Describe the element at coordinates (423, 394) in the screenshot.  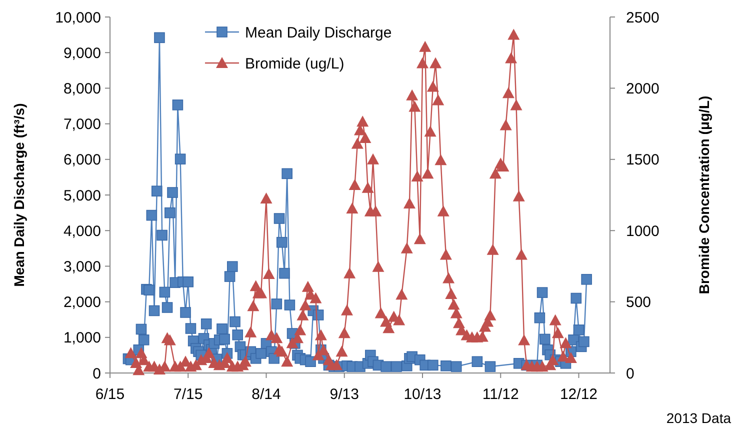
I see `x-tick-label: 10/13` at that location.